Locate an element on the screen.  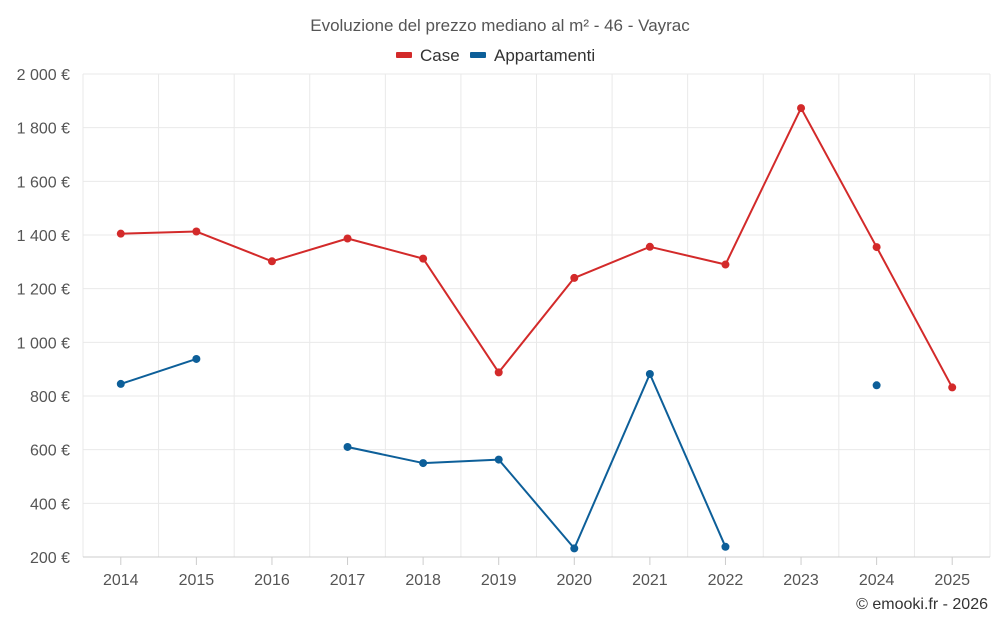
y-tick-label: 1 200 € is located at coordinates (43, 290).